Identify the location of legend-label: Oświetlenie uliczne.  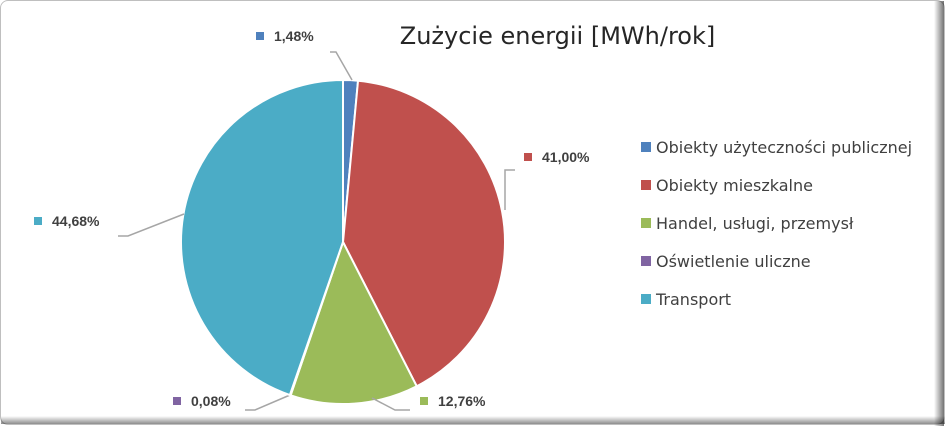
(733, 261).